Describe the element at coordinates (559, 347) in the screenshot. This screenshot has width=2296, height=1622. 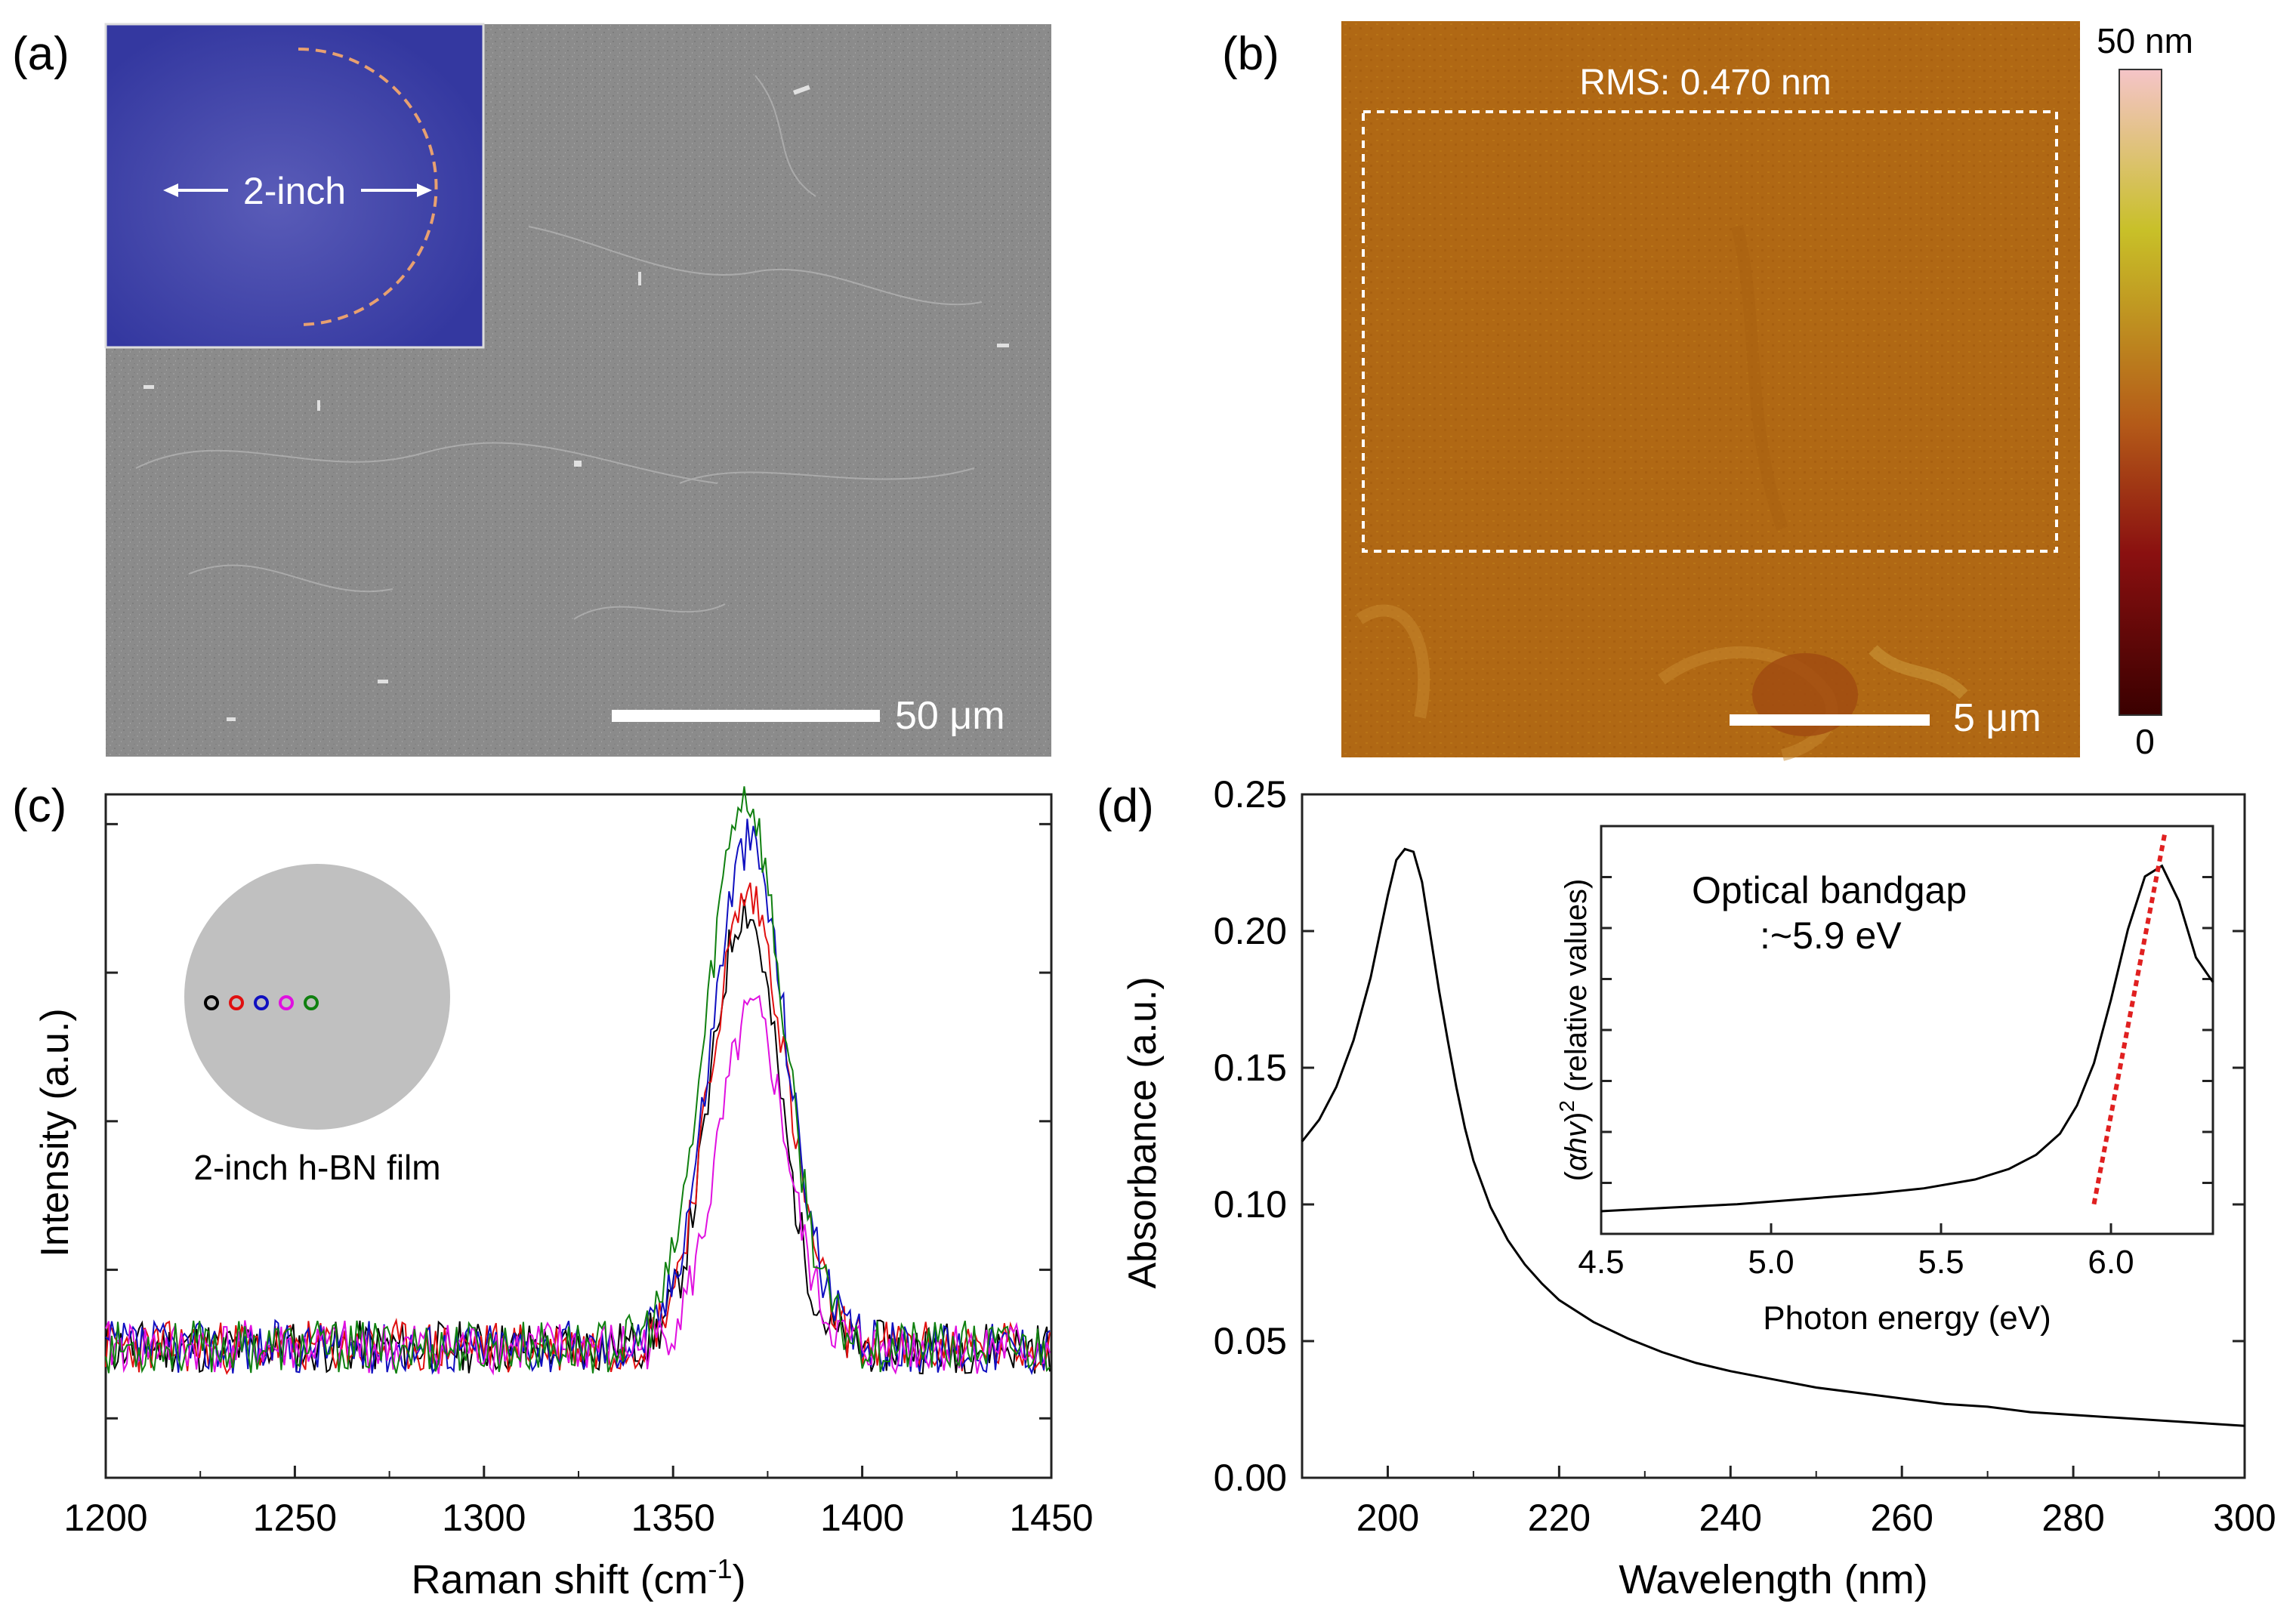
I see `sem-grain-boundaries` at that location.